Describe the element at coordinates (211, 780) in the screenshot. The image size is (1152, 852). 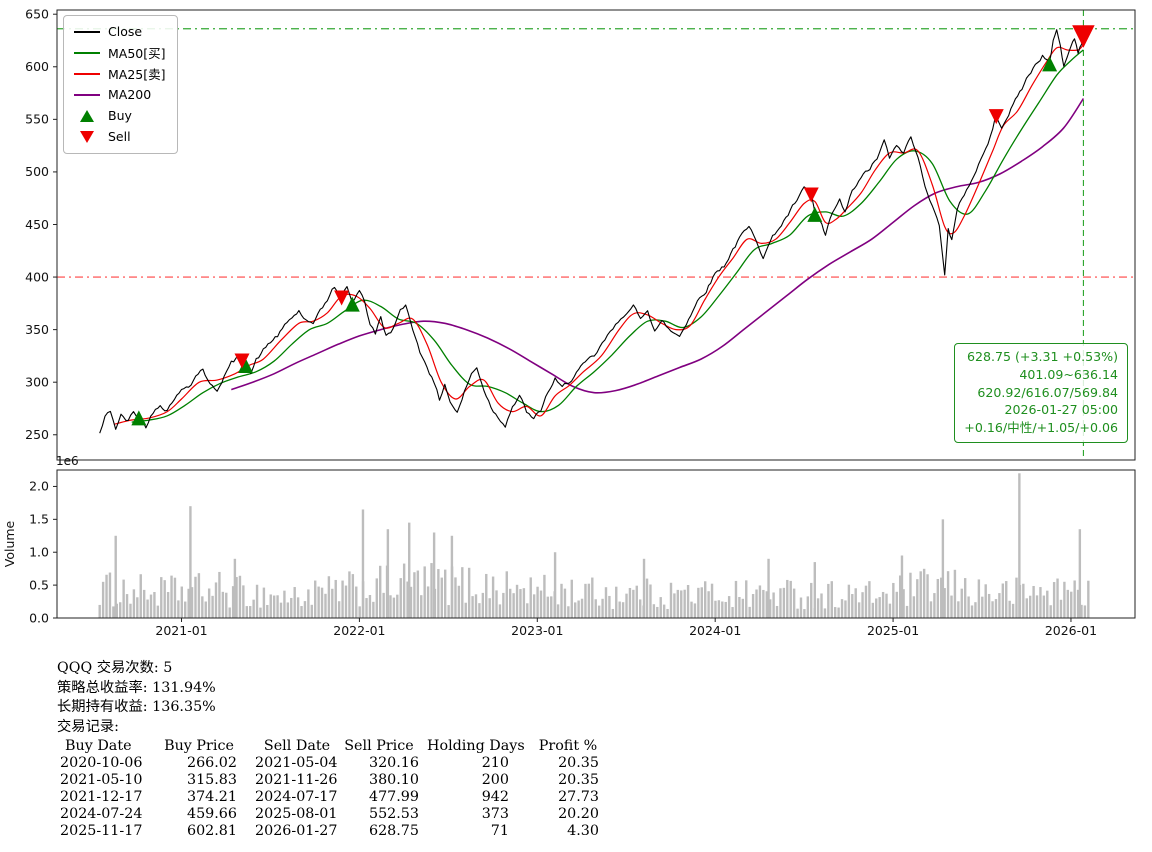
I see `trade-cell: 315.83` at that location.